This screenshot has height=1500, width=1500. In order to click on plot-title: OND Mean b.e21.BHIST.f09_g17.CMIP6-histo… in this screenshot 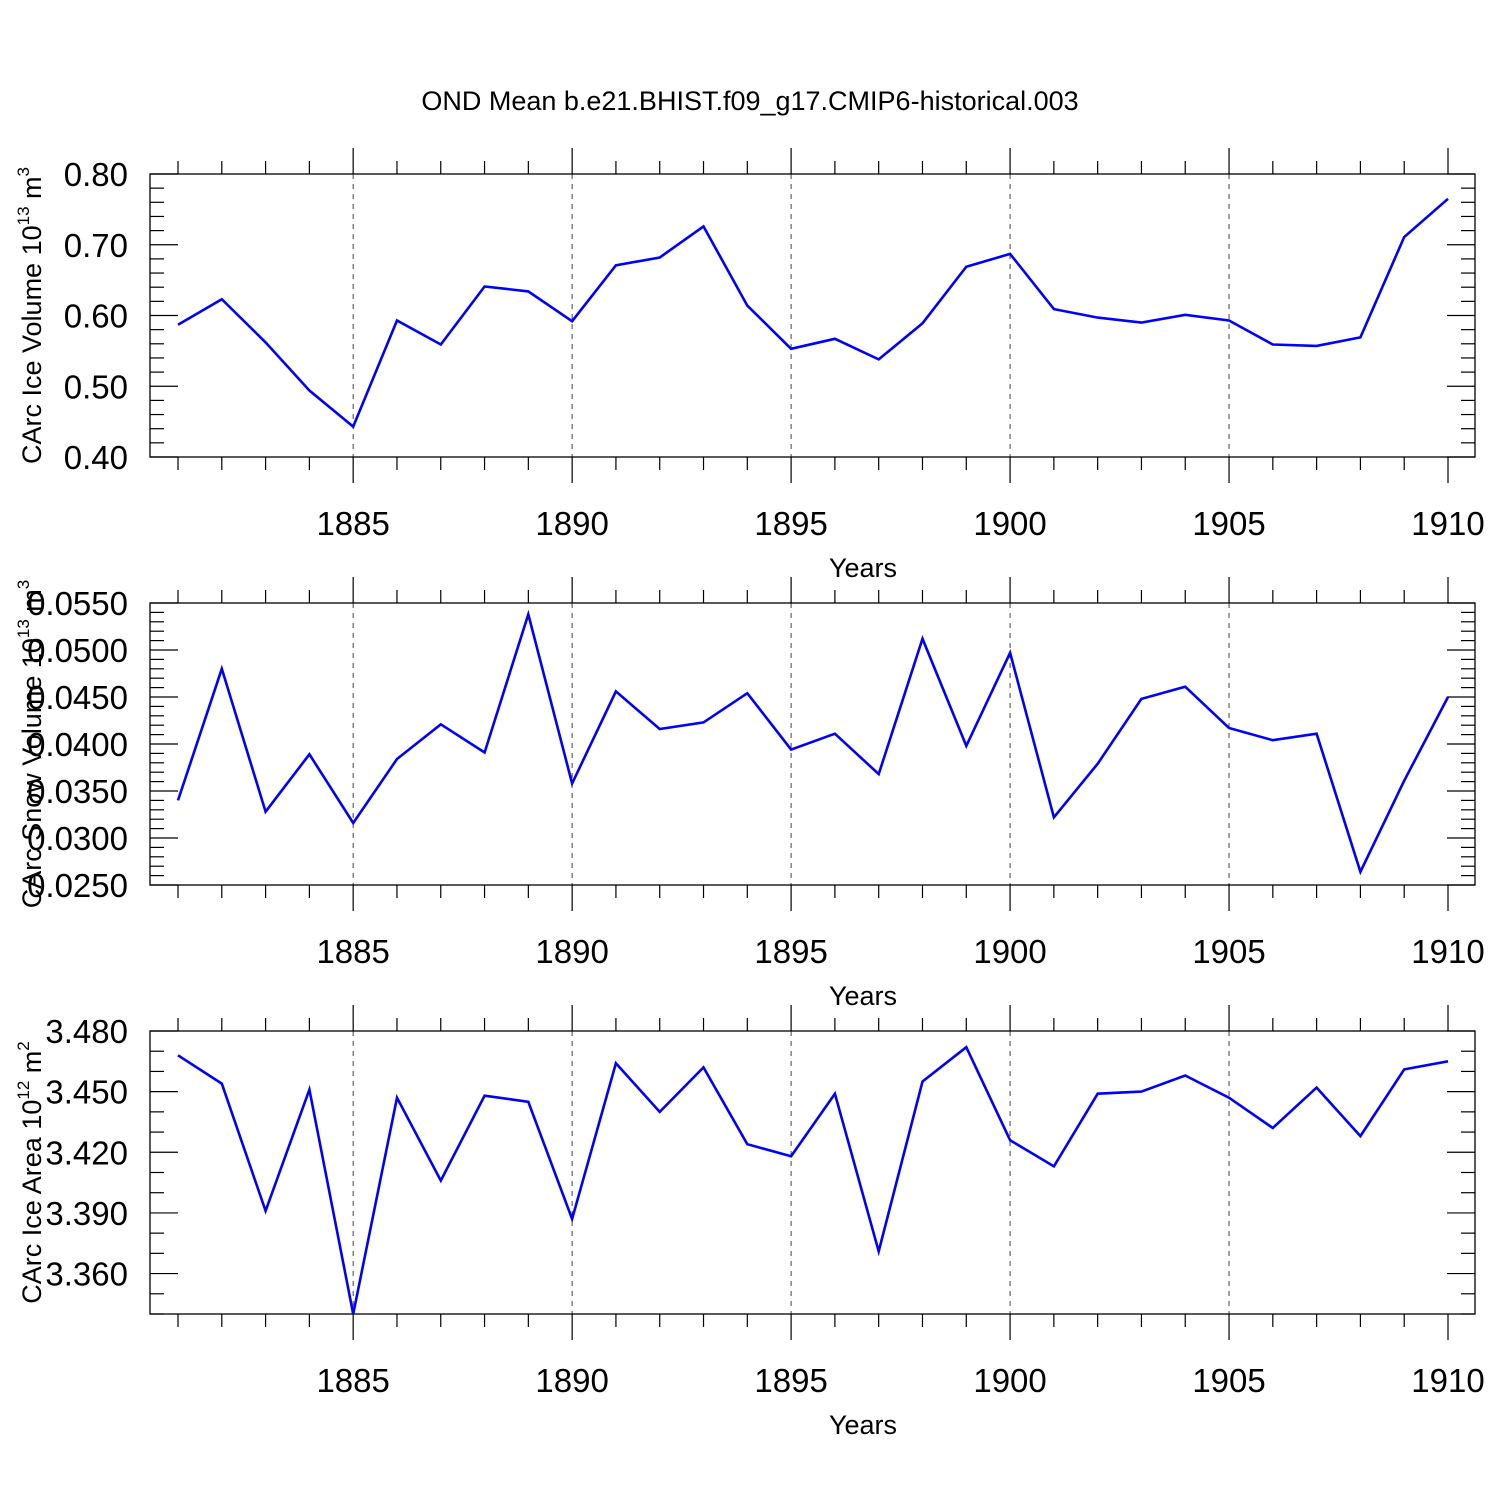, I will do `click(749, 101)`.